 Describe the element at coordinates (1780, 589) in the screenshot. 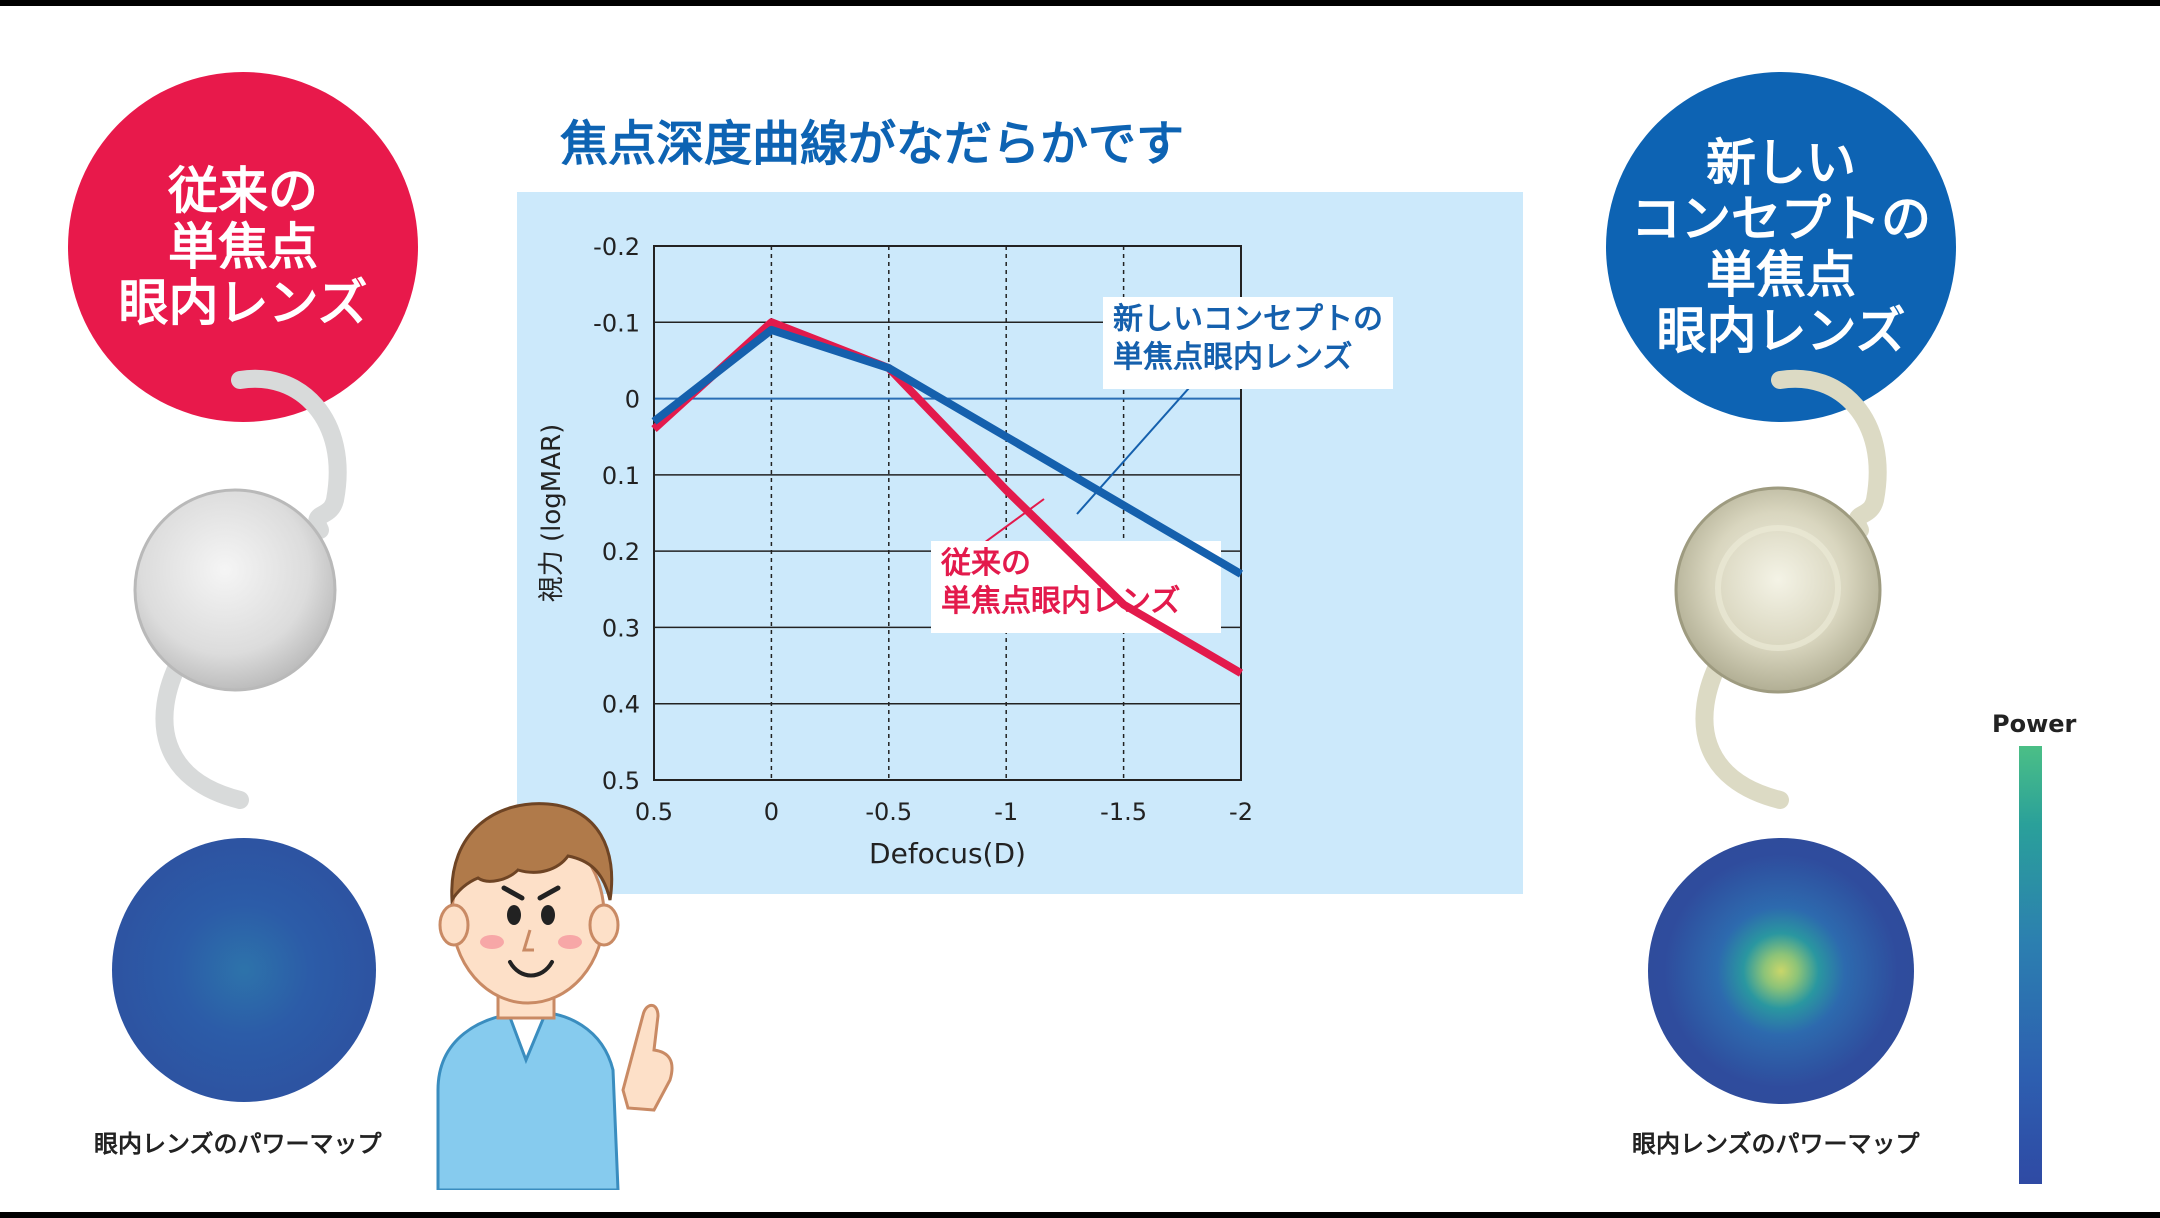

I see `new-concept-lens-image` at that location.